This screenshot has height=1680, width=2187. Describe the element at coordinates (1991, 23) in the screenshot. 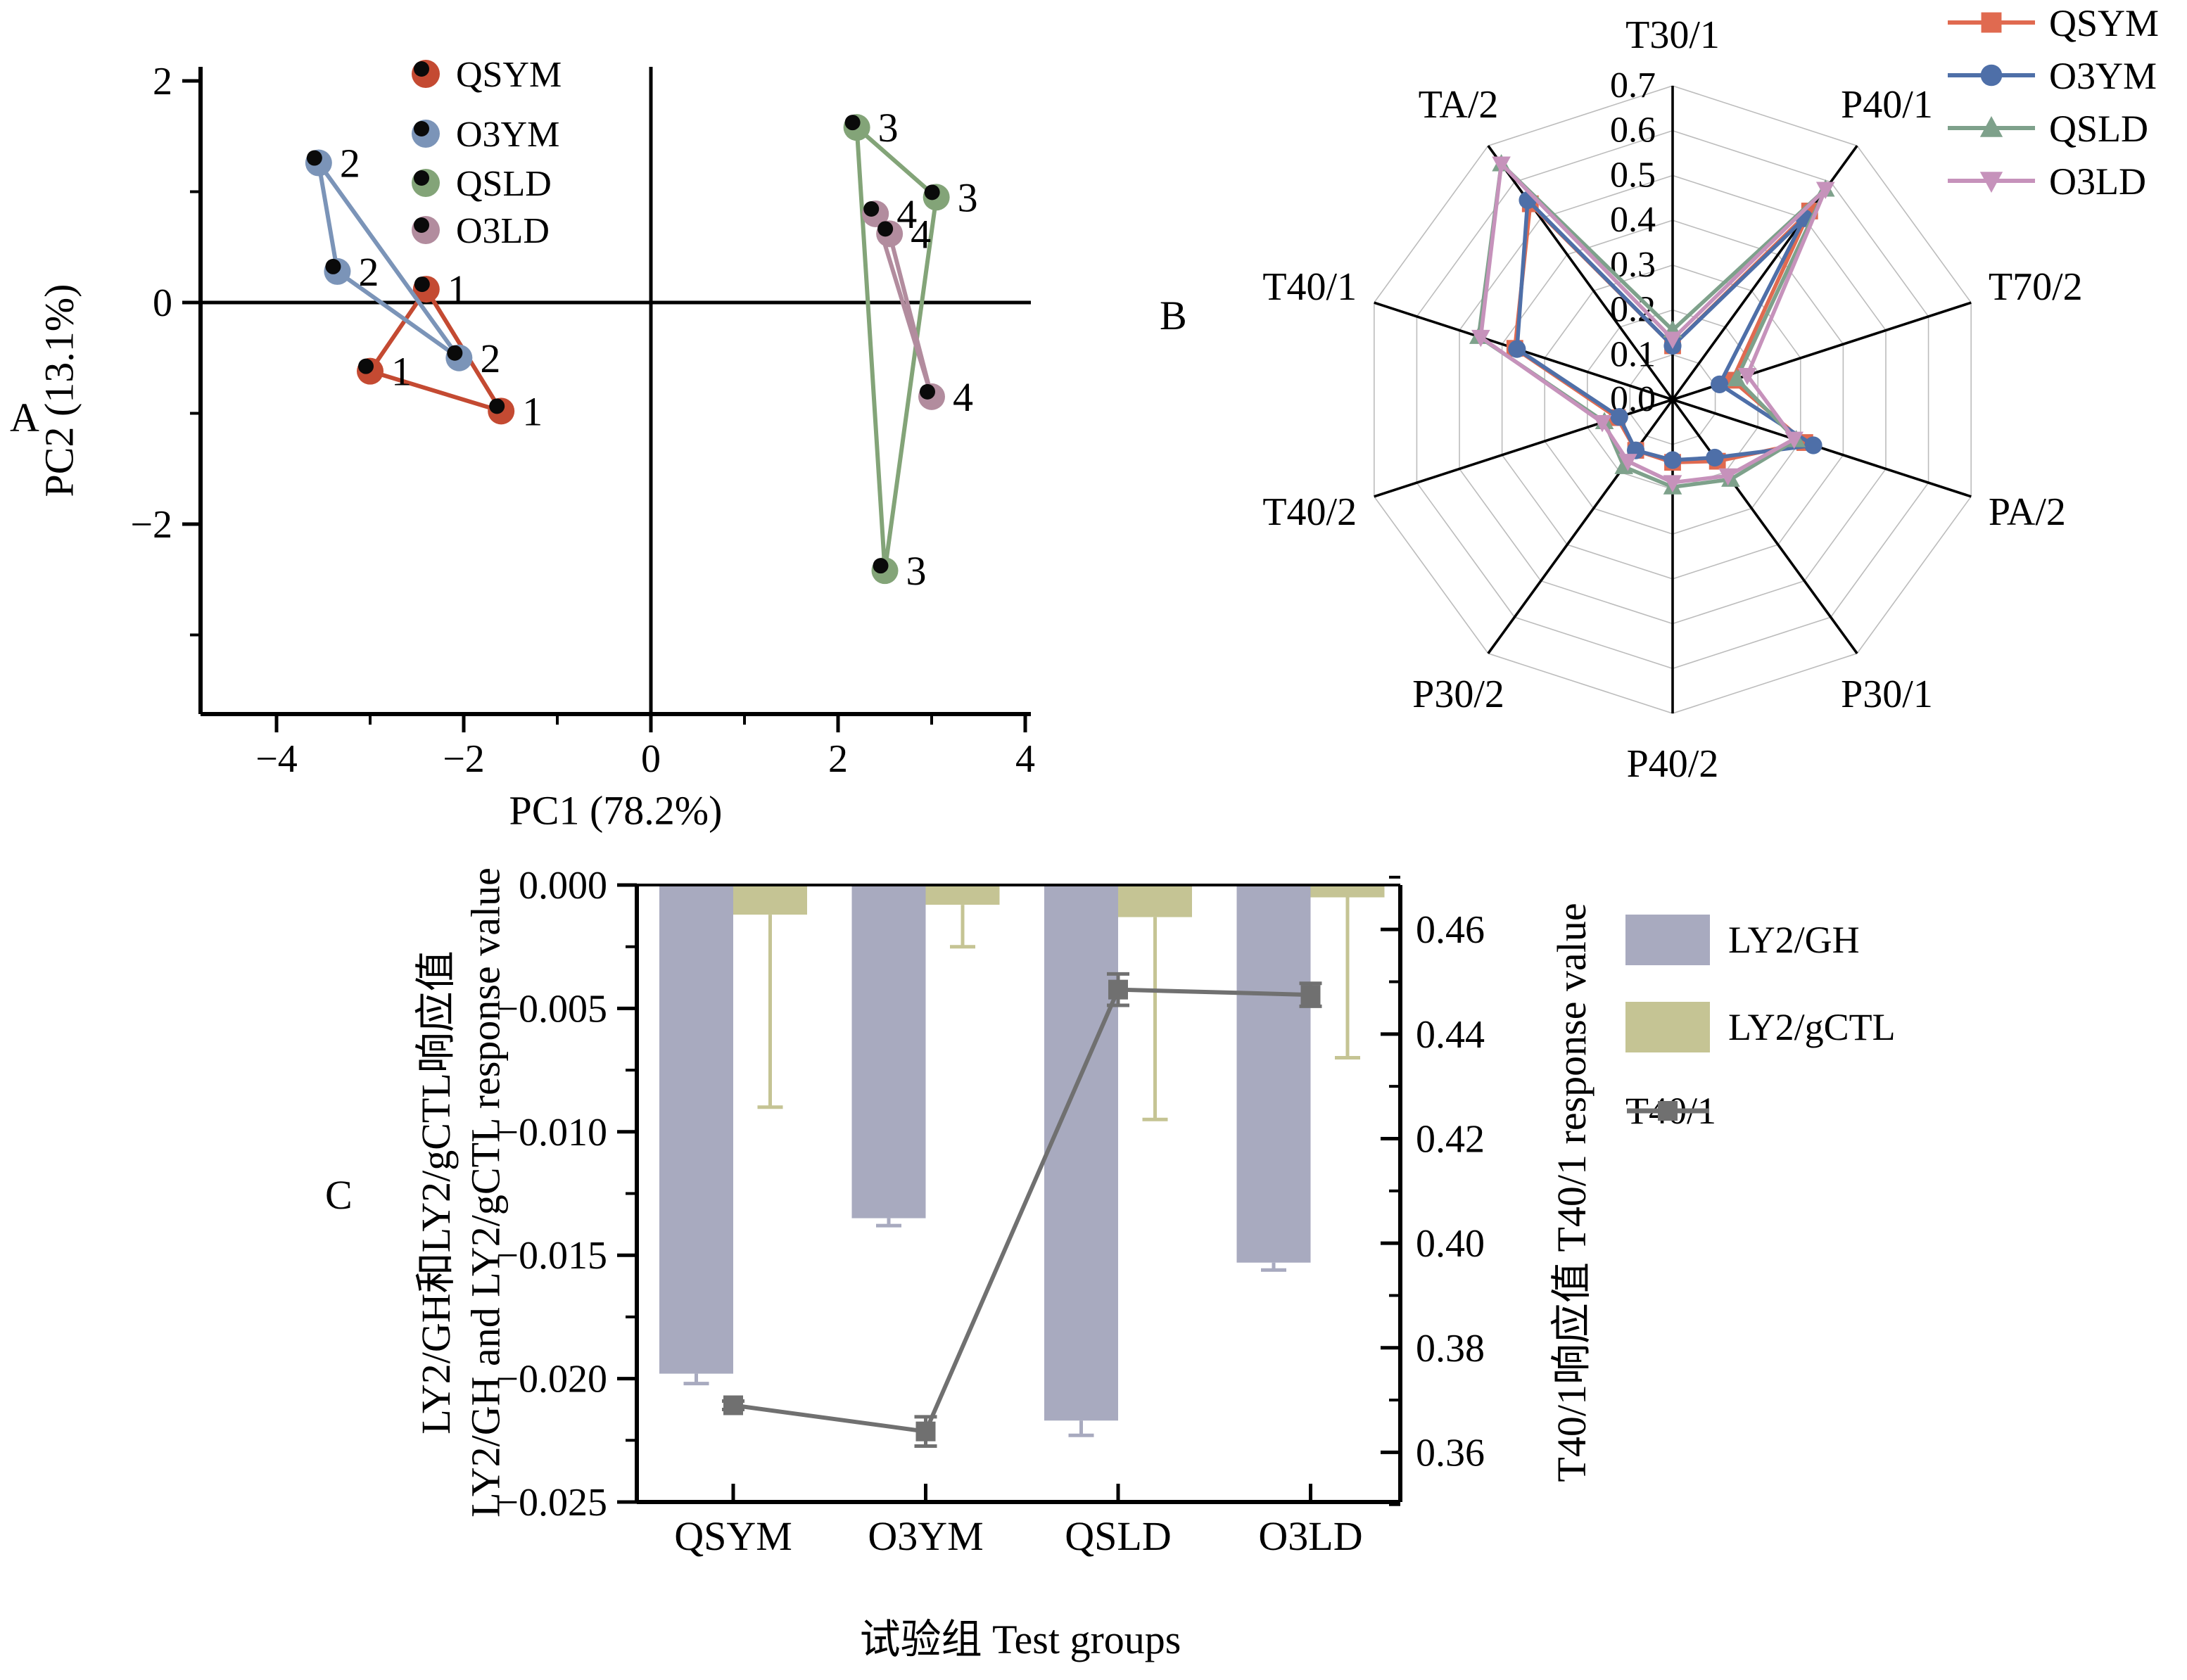

I see `radar-marker-square` at that location.